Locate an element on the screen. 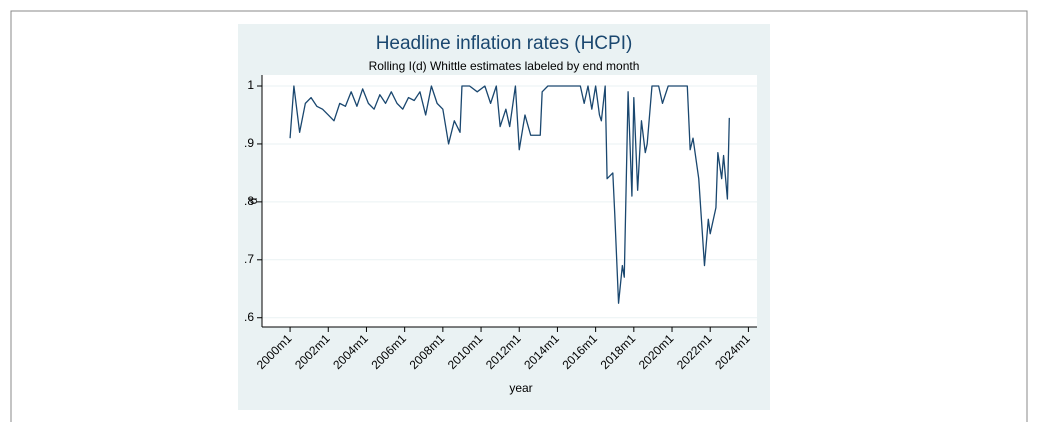 The height and width of the screenshot is (427, 1038). y-axis-label: d is located at coordinates (253, 201).